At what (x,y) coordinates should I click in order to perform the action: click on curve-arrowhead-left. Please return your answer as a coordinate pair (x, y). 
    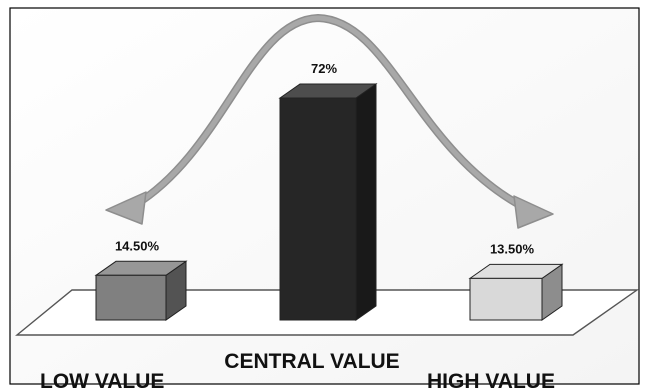
    Looking at the image, I should click on (126, 208).